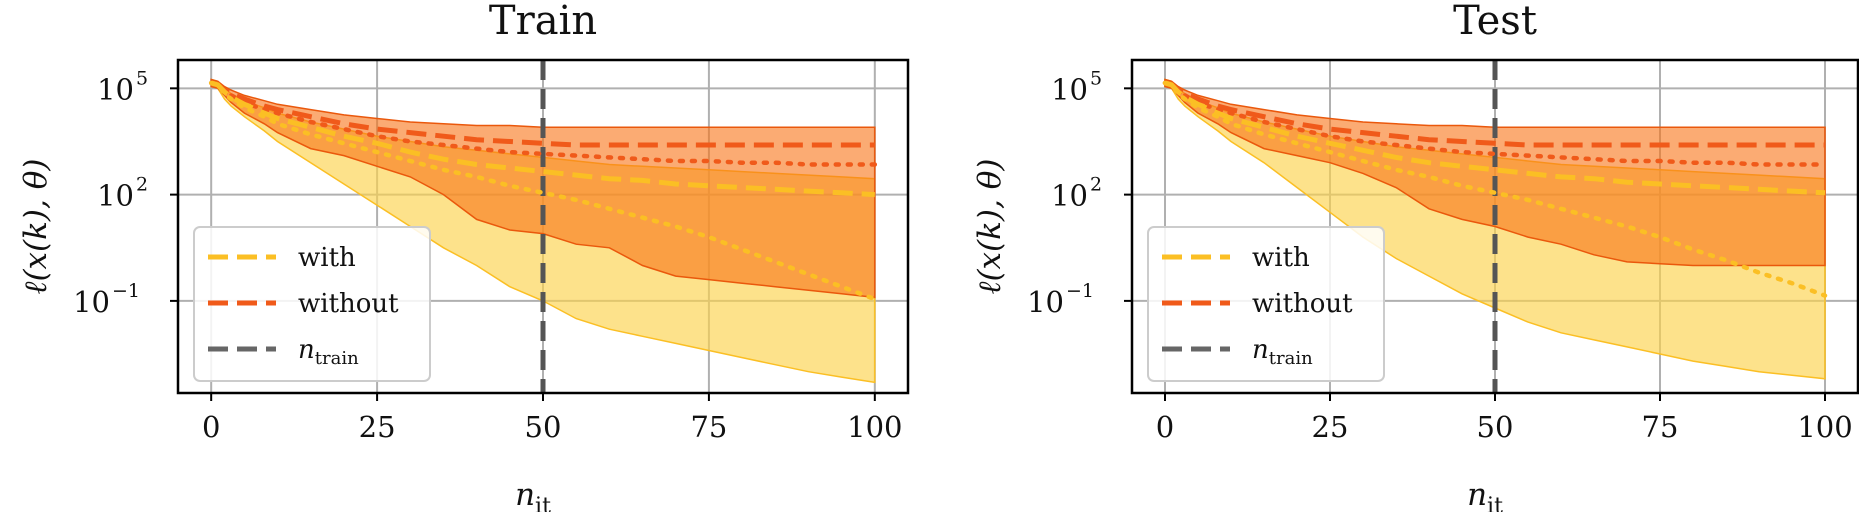  I want to click on panel-title: Train, so click(543, 22).